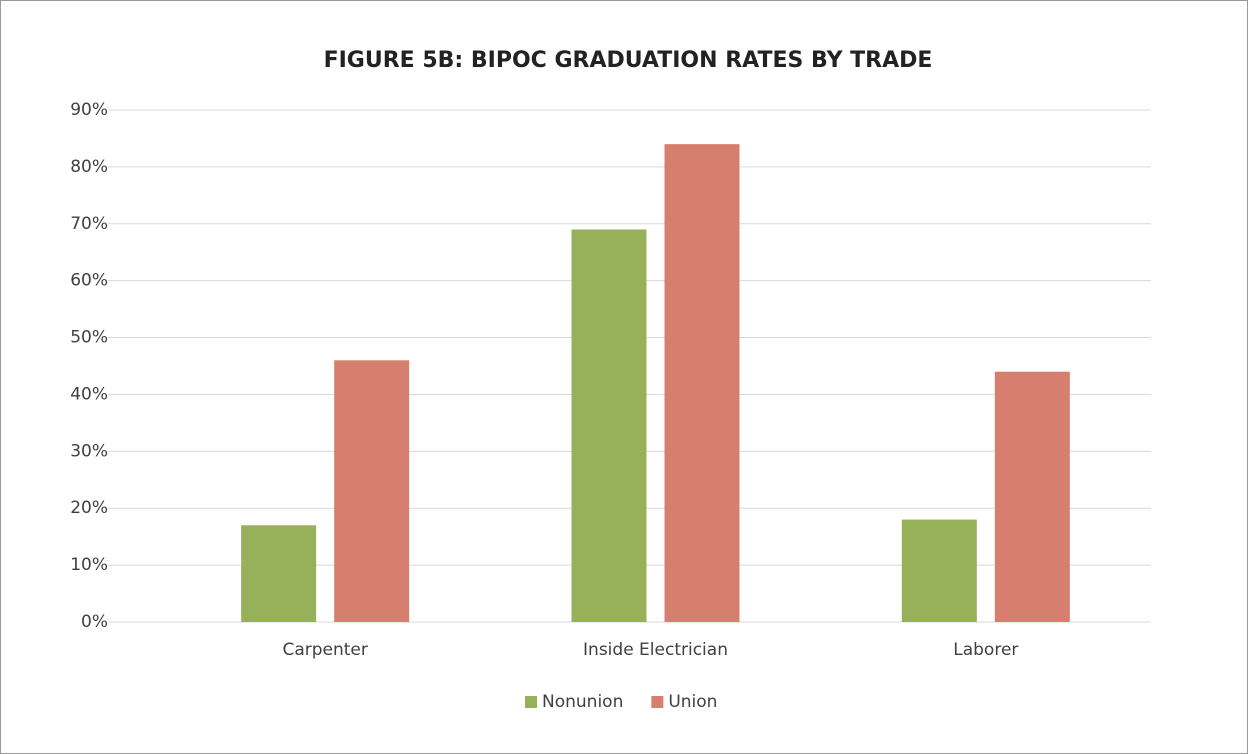 This screenshot has height=754, width=1248. What do you see at coordinates (324, 650) in the screenshot?
I see `x-tick-label: Carpenter` at bounding box center [324, 650].